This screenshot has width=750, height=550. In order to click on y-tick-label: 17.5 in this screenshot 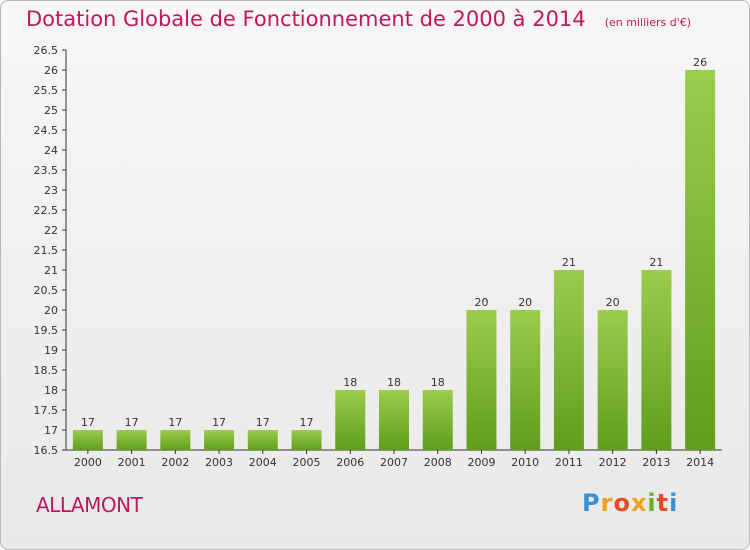, I will do `click(46, 410)`.